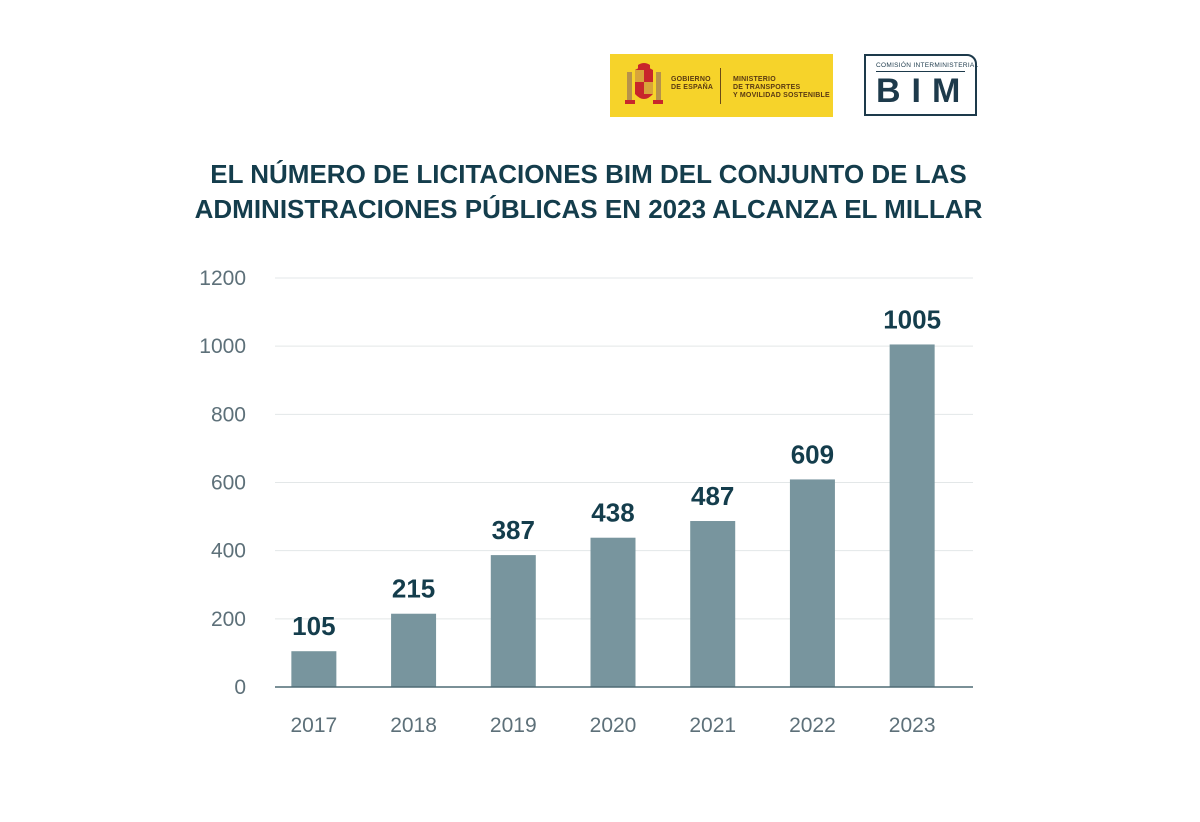  Describe the element at coordinates (240, 687) in the screenshot. I see `y-tick-label: 0` at that location.